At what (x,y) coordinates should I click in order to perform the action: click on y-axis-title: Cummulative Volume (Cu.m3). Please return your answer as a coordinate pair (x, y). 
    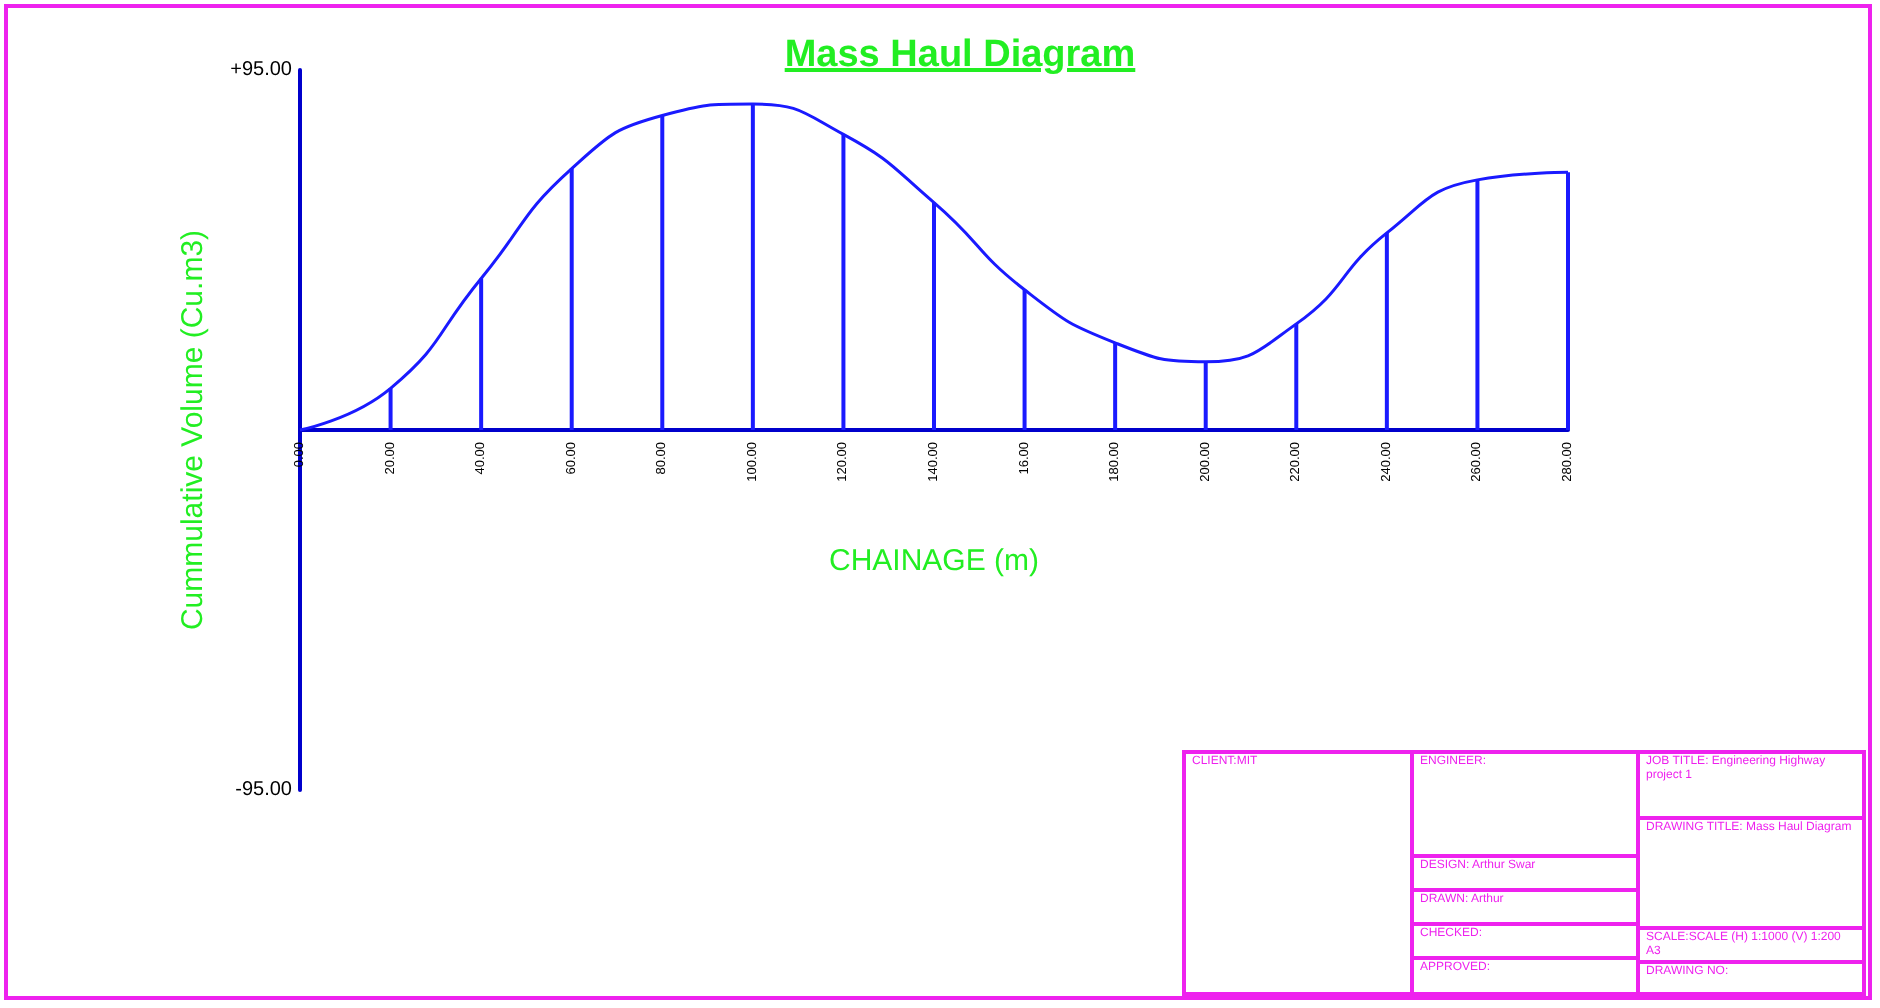
    Looking at the image, I should click on (193, 430).